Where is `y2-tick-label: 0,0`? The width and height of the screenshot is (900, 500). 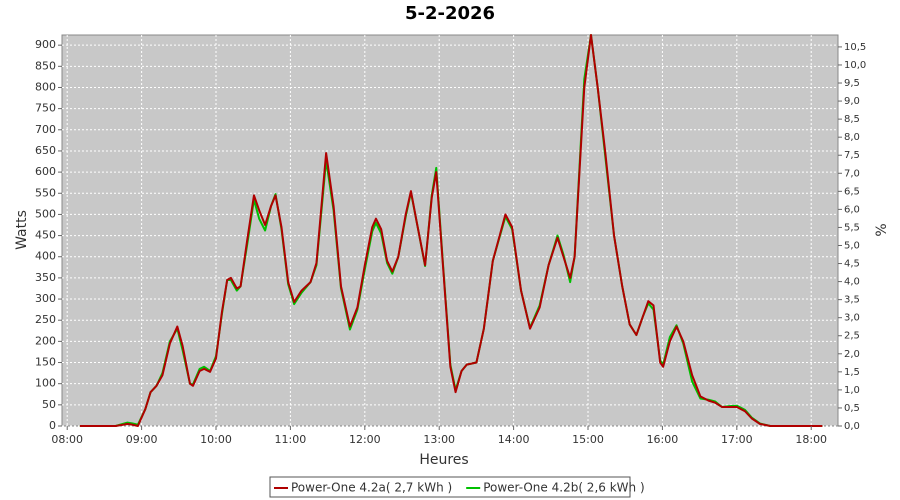
y2-tick-label: 0,0 is located at coordinates (852, 426).